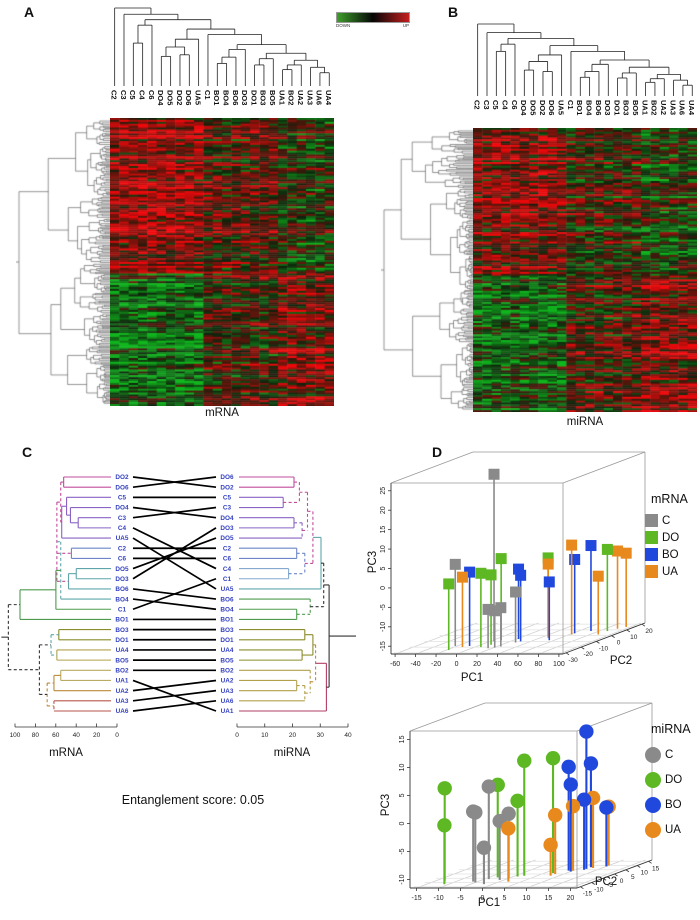  What do you see at coordinates (222, 413) in the screenshot?
I see `mrna-heatmap-caption: mRNA` at bounding box center [222, 413].